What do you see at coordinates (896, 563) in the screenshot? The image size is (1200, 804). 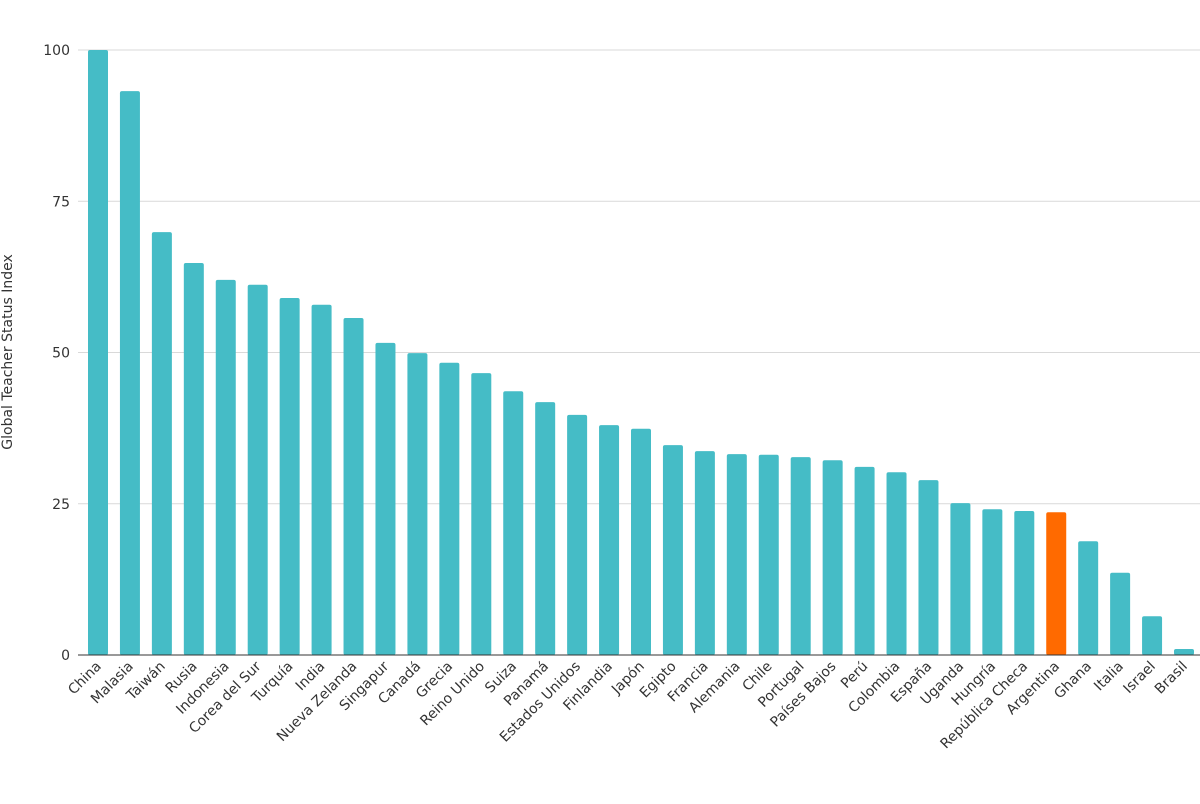 I see `bar-colombia` at bounding box center [896, 563].